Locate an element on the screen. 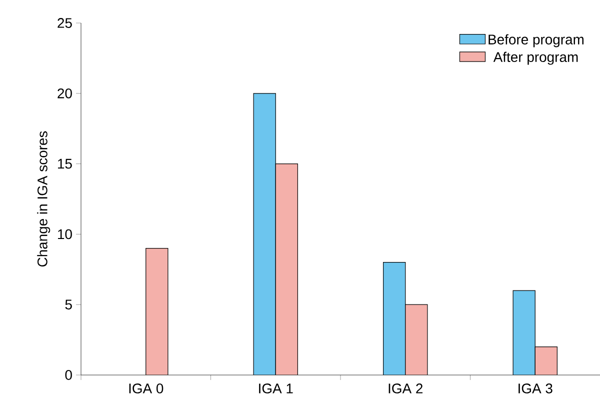  x-tick-label: IGA 2 is located at coordinates (405, 389).